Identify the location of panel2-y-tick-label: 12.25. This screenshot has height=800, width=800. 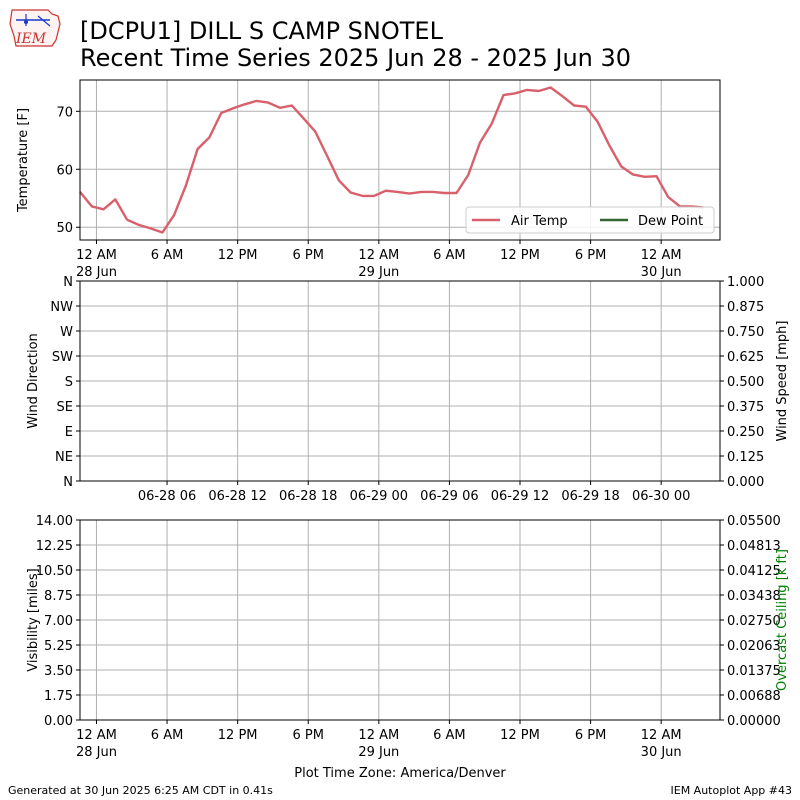
(54, 546).